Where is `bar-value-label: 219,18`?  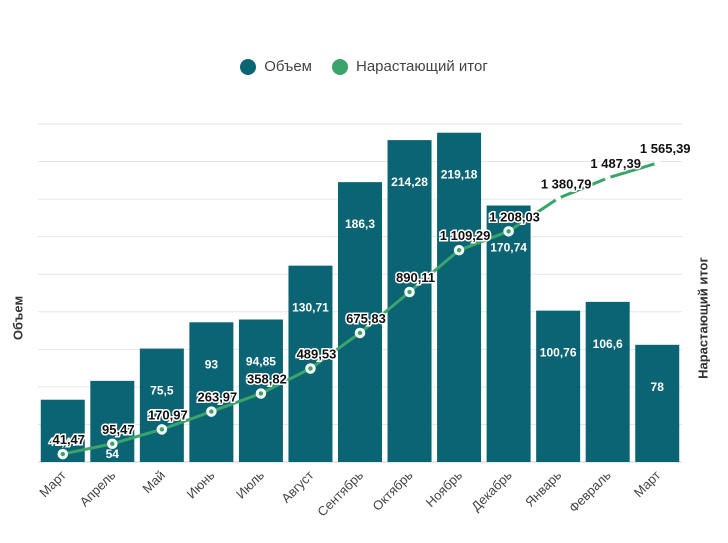 bar-value-label: 219,18 is located at coordinates (459, 175).